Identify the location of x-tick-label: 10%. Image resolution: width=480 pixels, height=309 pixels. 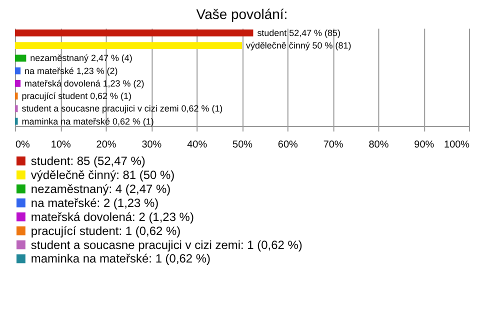
(60, 144).